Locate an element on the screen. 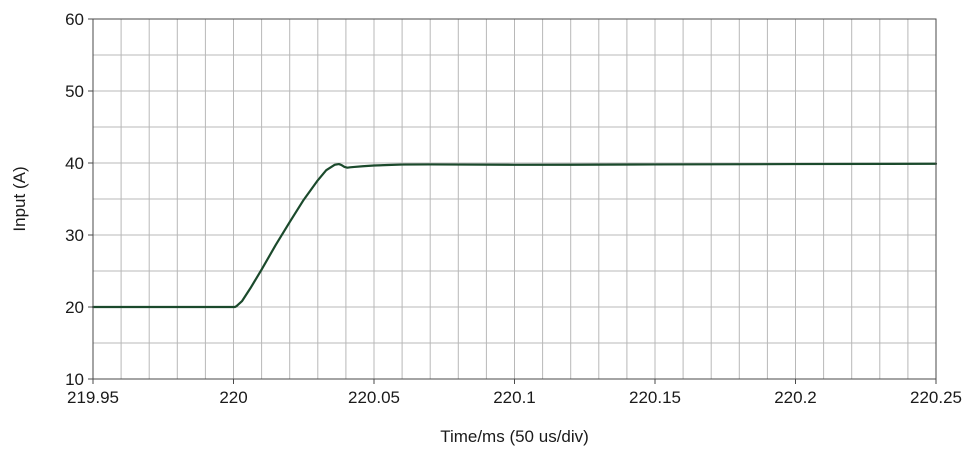 Image resolution: width=969 pixels, height=449 pixels. x-axis-title: Time/ms (50 us/div) is located at coordinates (514, 436).